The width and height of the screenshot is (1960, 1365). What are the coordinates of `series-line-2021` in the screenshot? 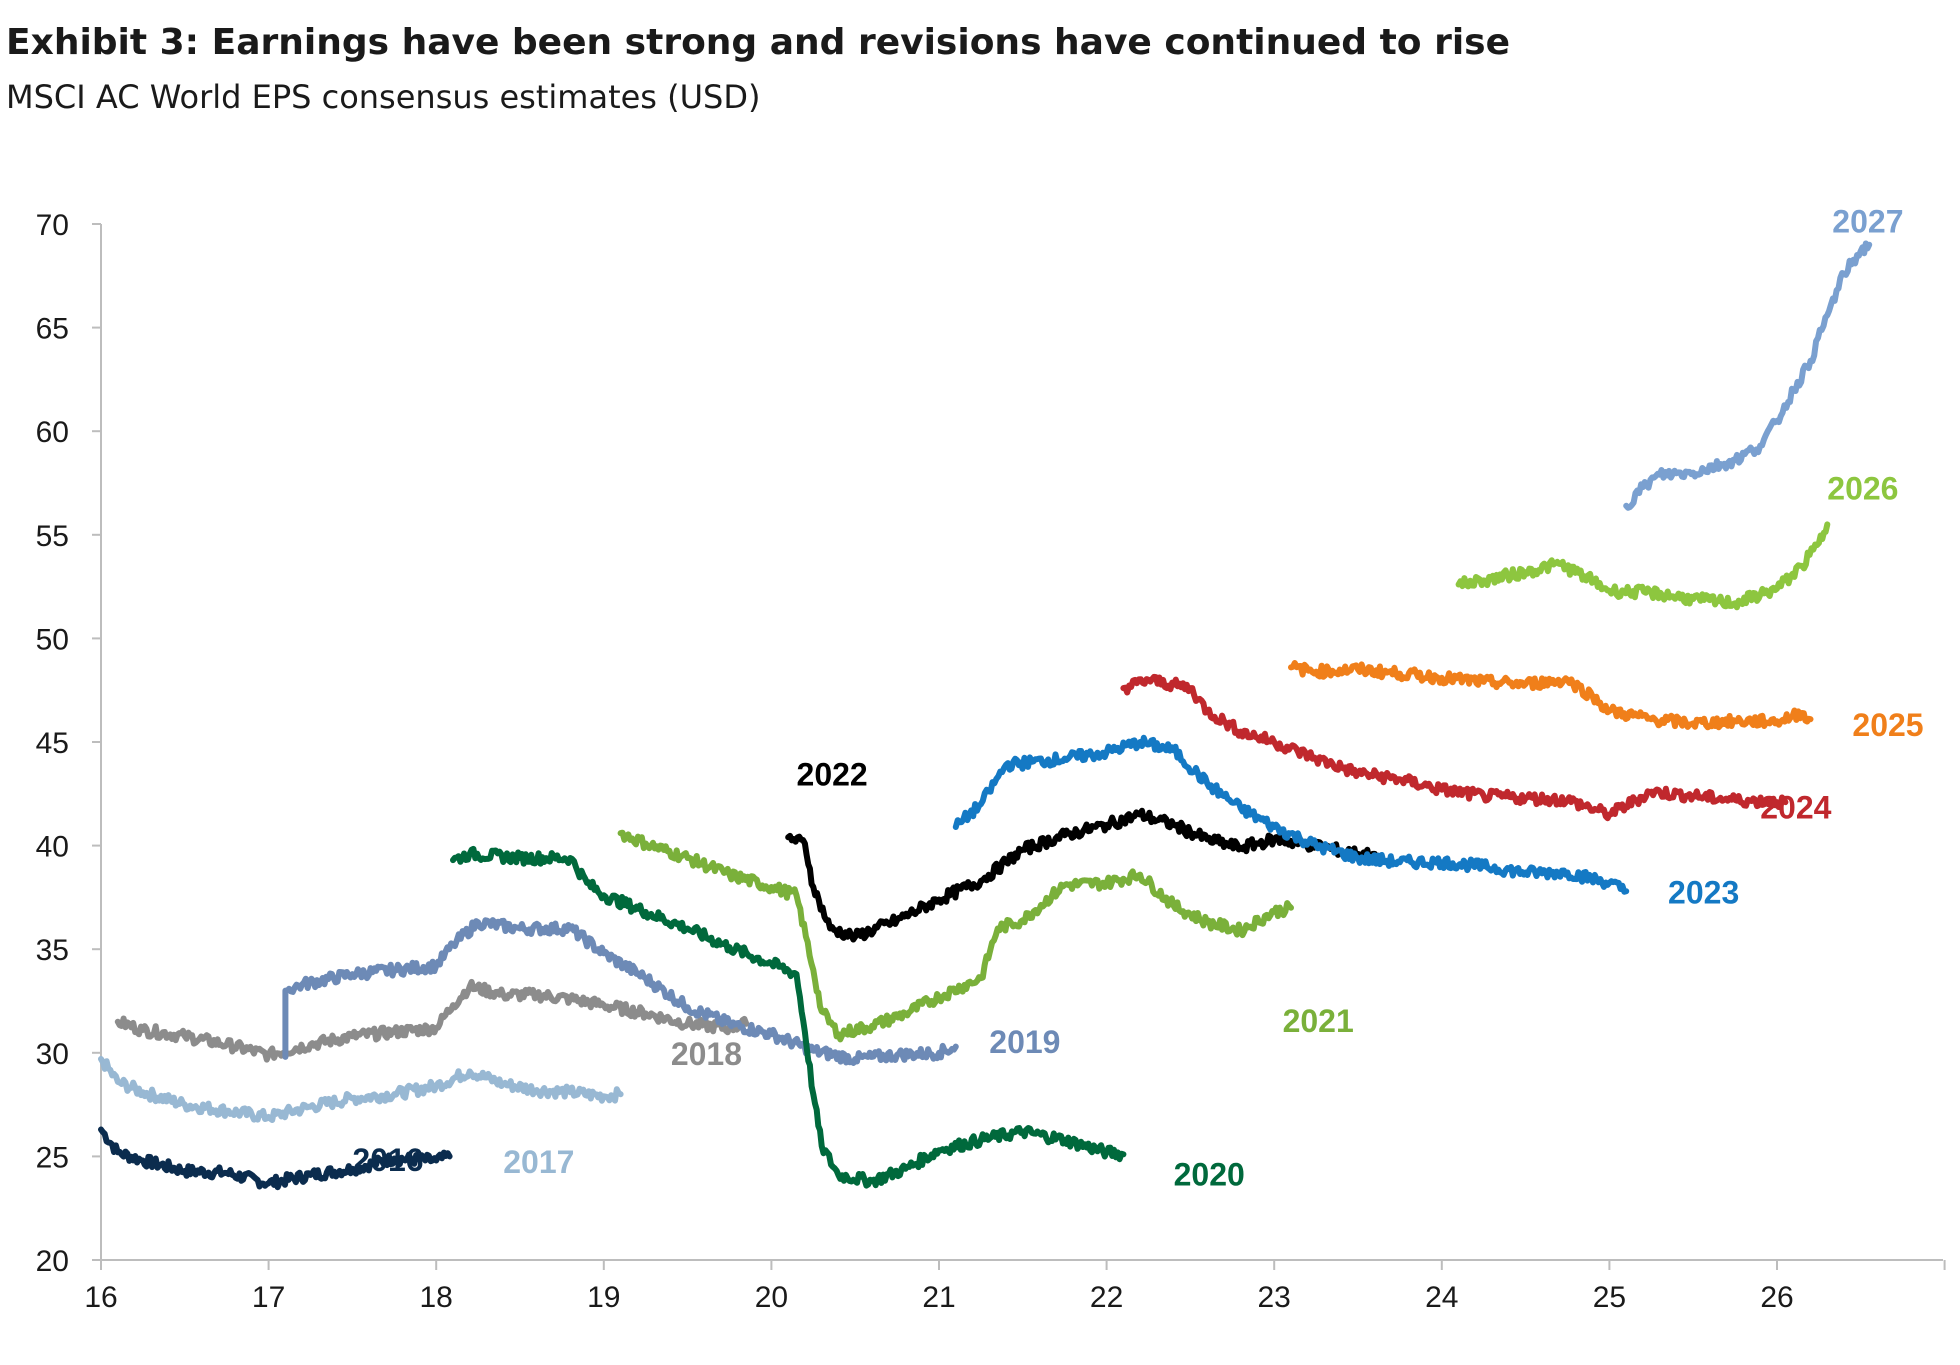 It's located at (955, 936).